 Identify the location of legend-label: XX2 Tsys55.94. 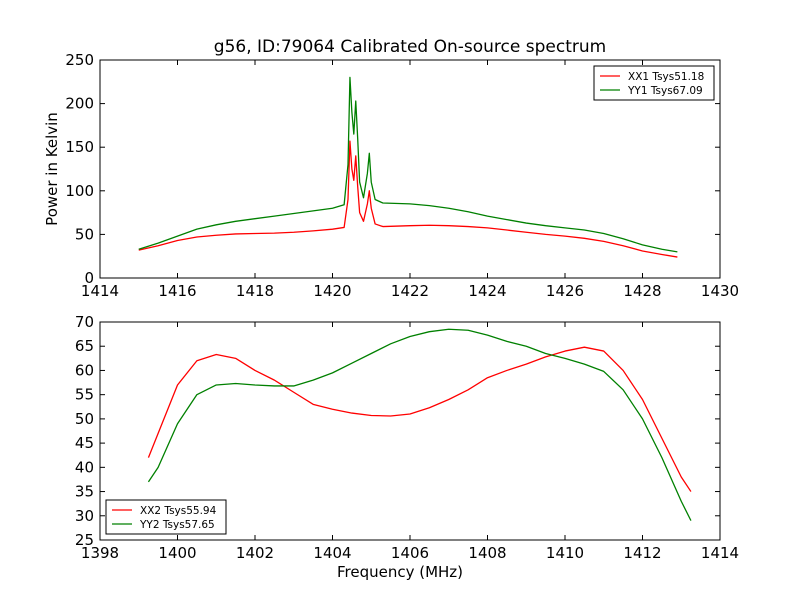
(178, 511).